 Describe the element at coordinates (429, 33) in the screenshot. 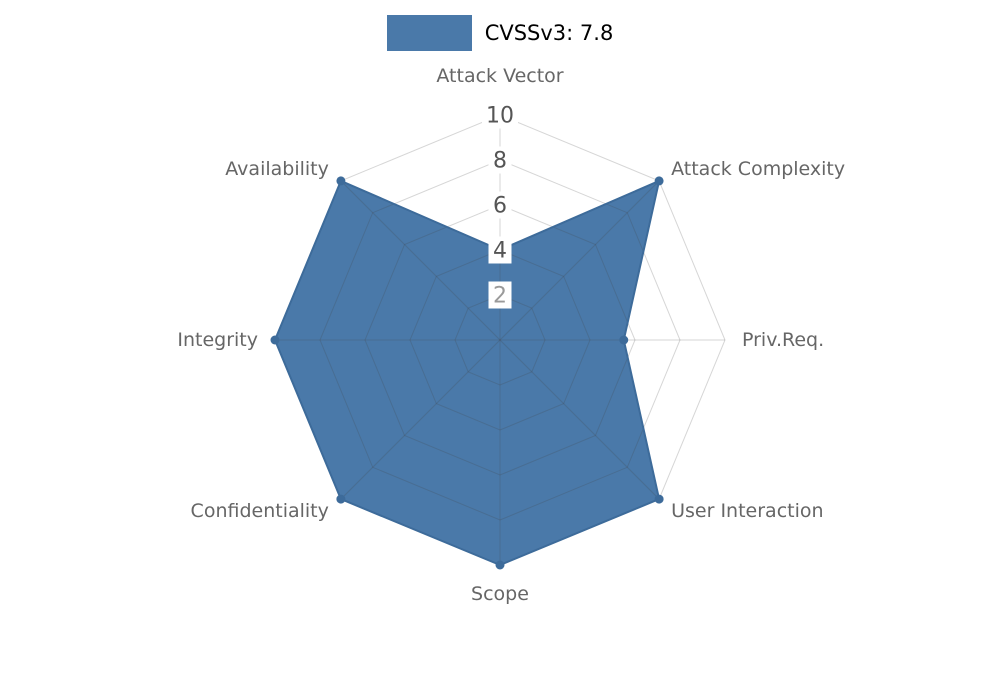

I see `legend-color-swatch` at that location.